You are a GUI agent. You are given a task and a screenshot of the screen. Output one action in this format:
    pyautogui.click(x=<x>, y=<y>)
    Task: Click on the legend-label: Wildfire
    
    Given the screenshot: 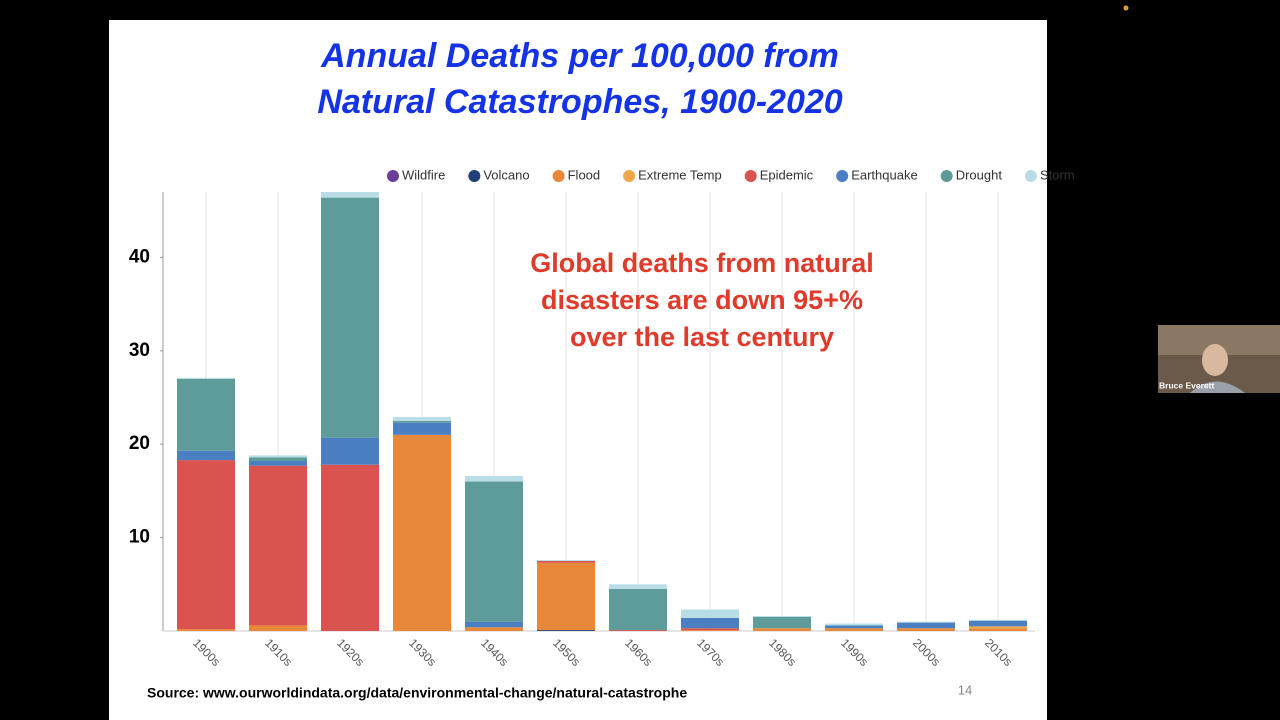 What is the action you would take?
    pyautogui.click(x=423, y=174)
    